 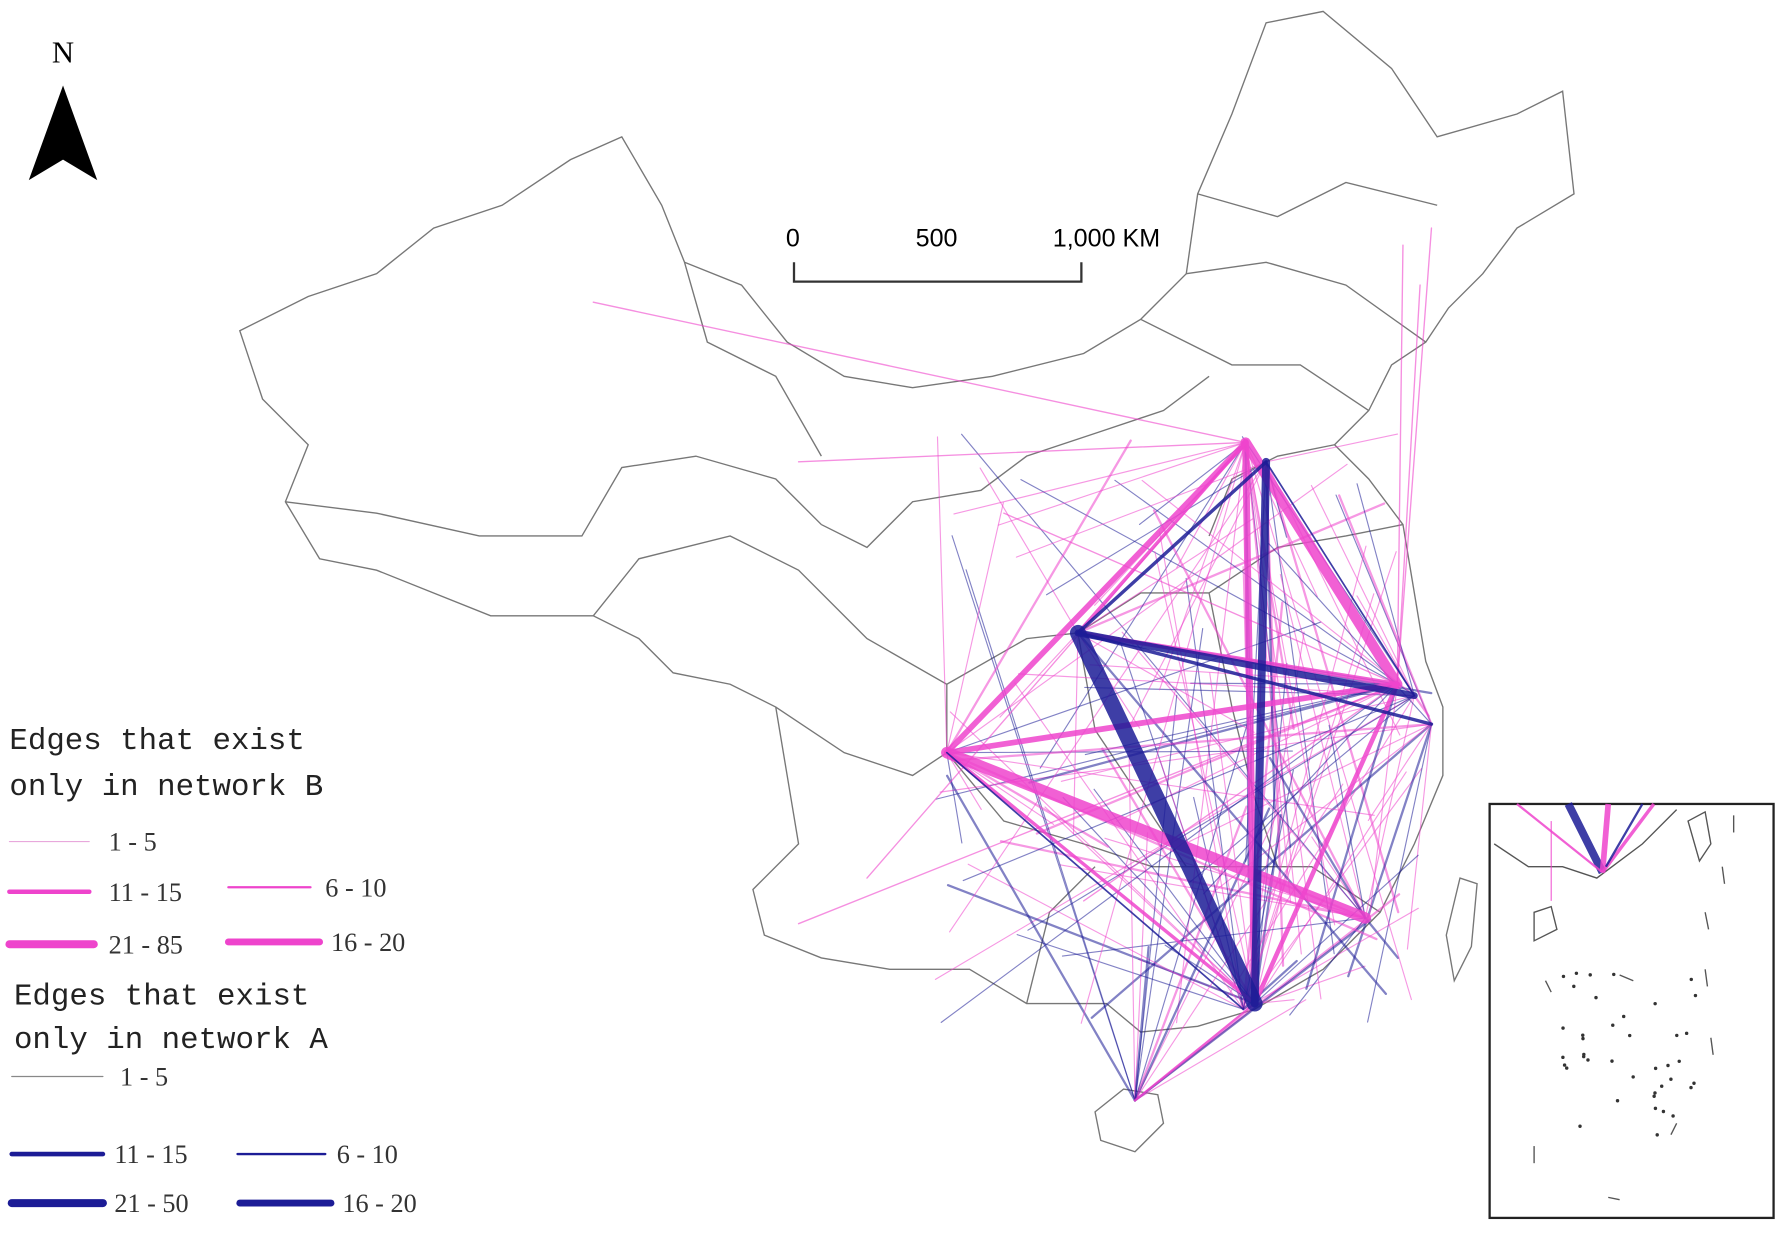 I want to click on legend-title: only in network A, so click(x=171, y=1040).